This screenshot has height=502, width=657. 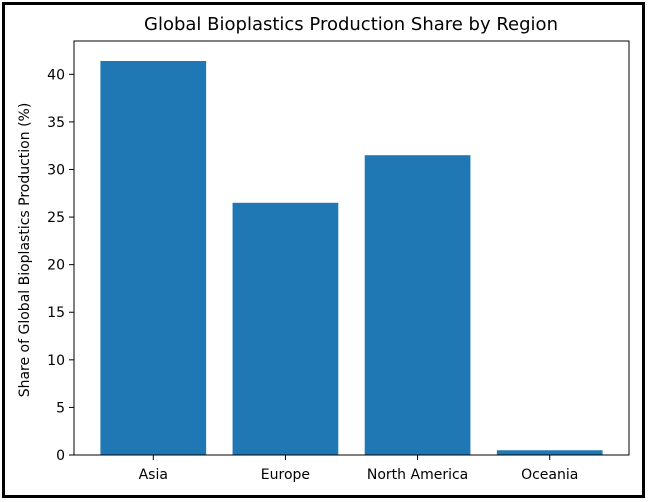 What do you see at coordinates (285, 475) in the screenshot?
I see `x-tick-label: Europe` at bounding box center [285, 475].